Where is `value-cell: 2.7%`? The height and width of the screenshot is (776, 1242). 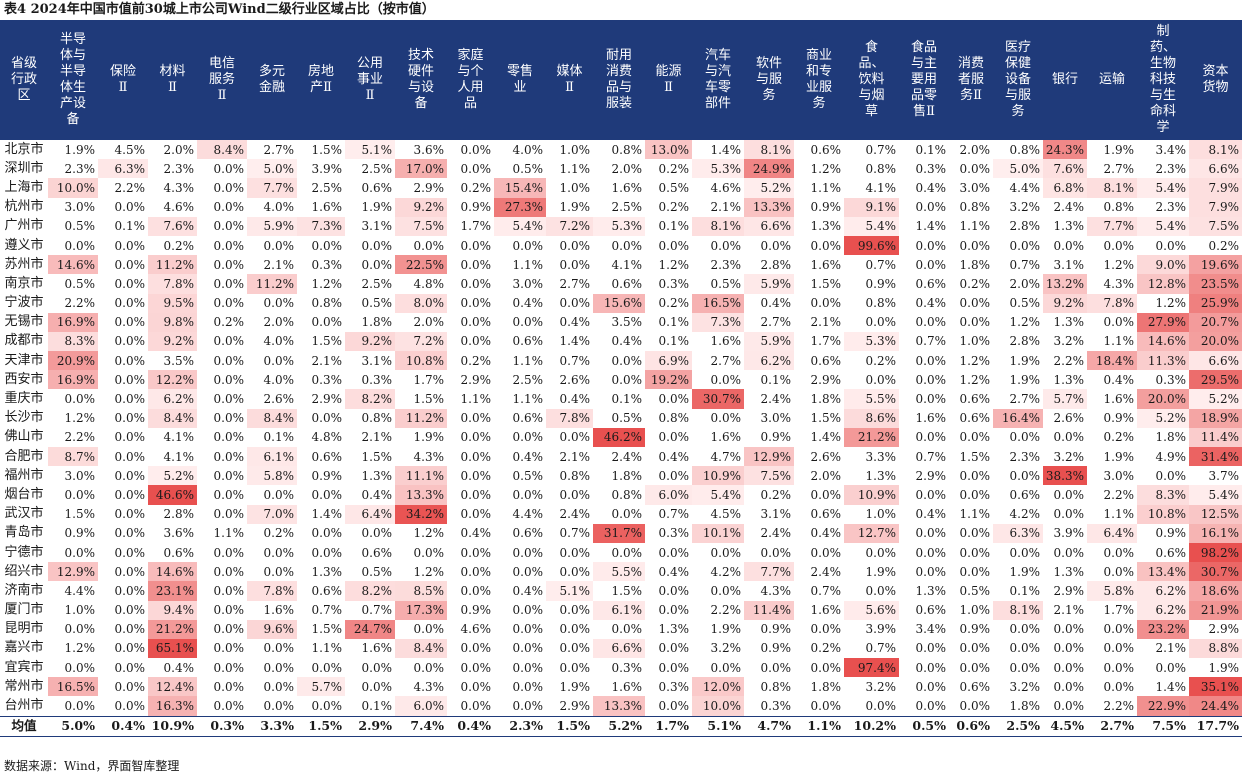 value-cell: 2.7% is located at coordinates (769, 322).